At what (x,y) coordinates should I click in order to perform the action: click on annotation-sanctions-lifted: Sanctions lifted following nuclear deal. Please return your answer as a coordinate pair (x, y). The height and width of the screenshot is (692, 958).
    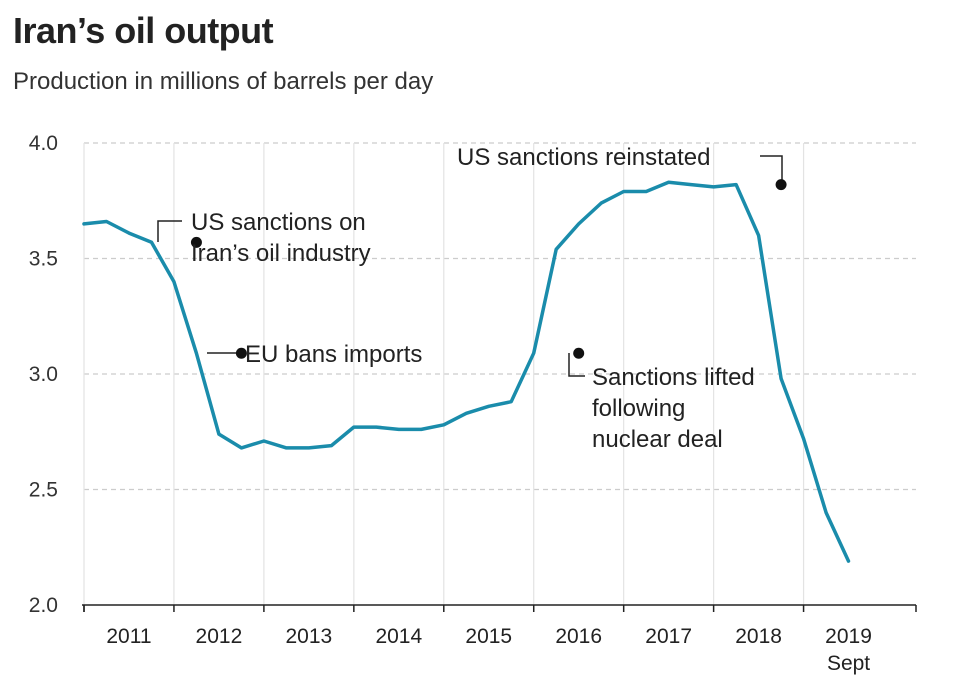
    Looking at the image, I should click on (661, 400).